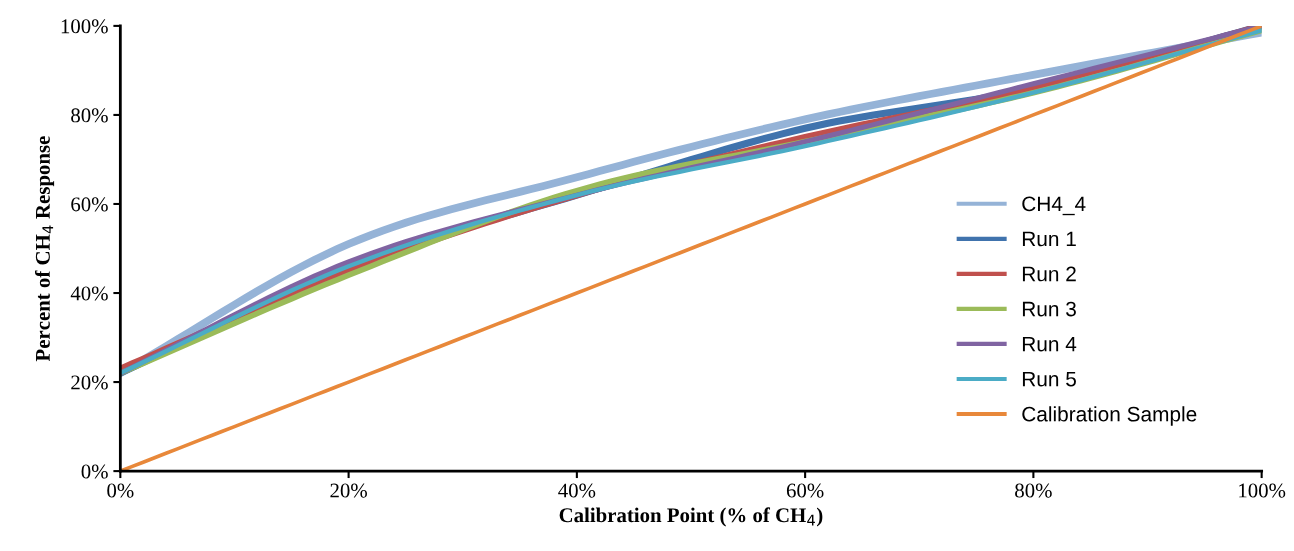 The height and width of the screenshot is (551, 1294). Describe the element at coordinates (89, 115) in the screenshot. I see `y-tick-label: 80%` at that location.